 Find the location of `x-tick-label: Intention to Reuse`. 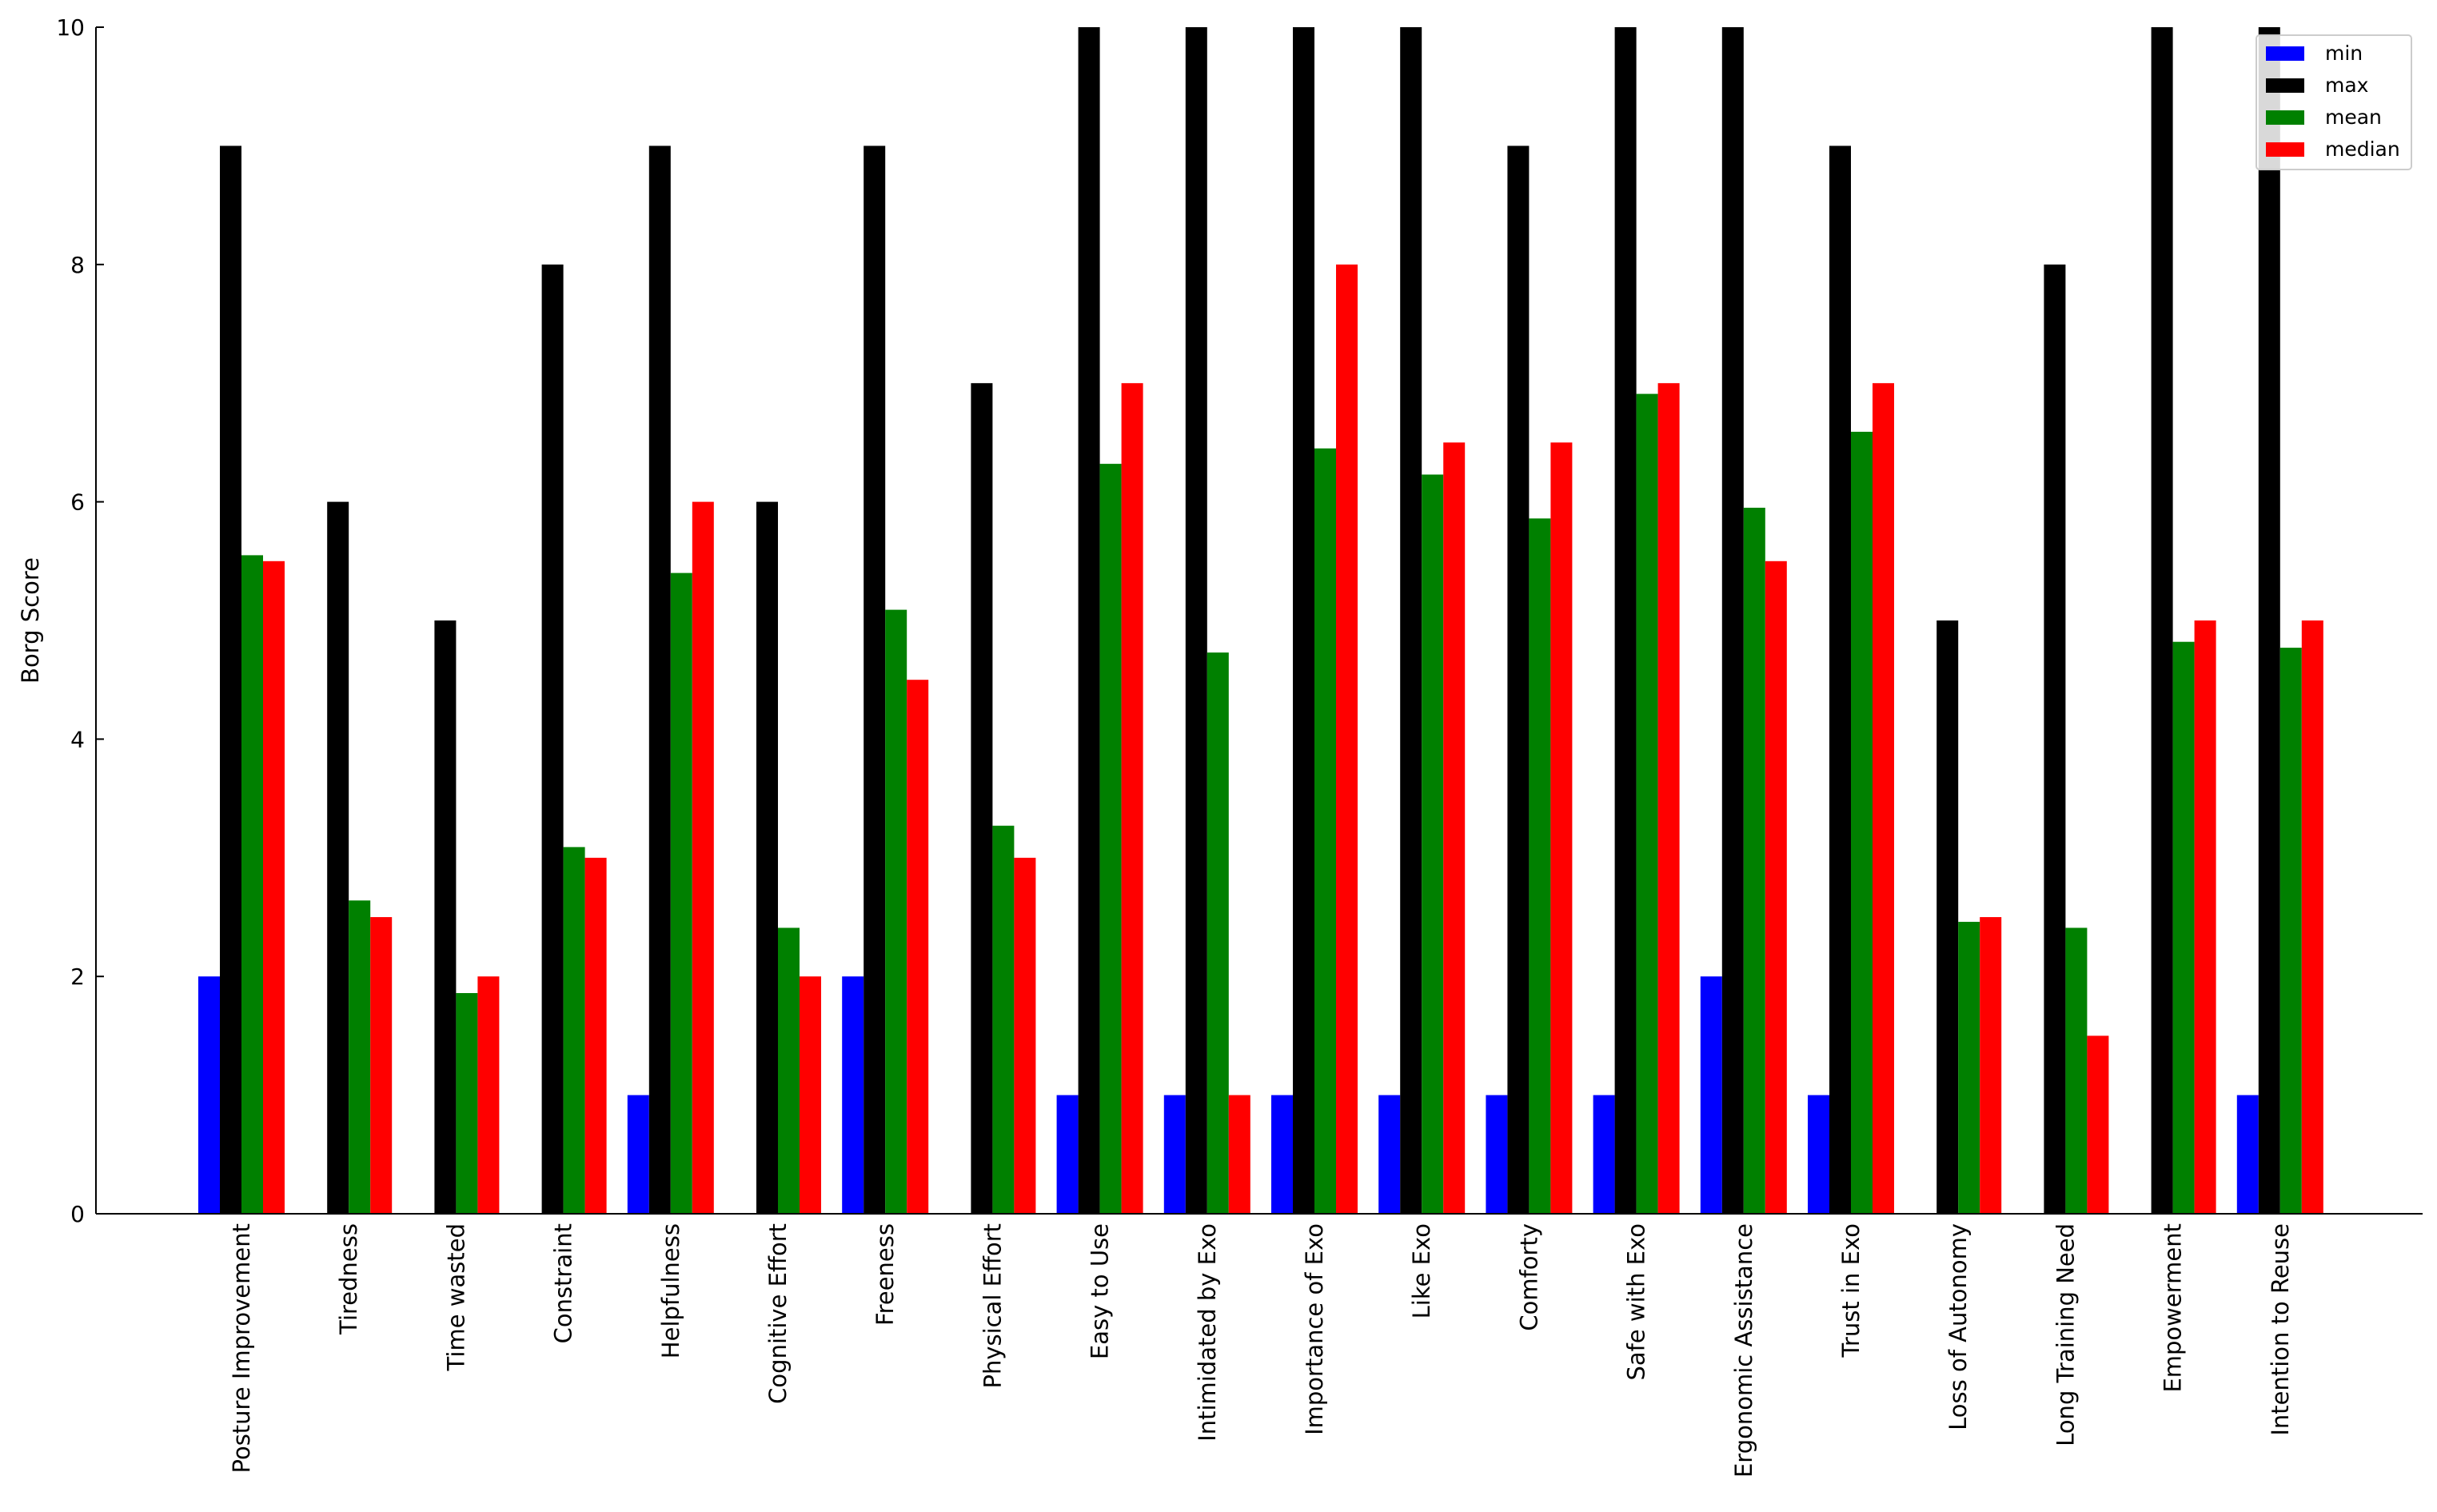

x-tick-label: Intention to Reuse is located at coordinates (2280, 1329).